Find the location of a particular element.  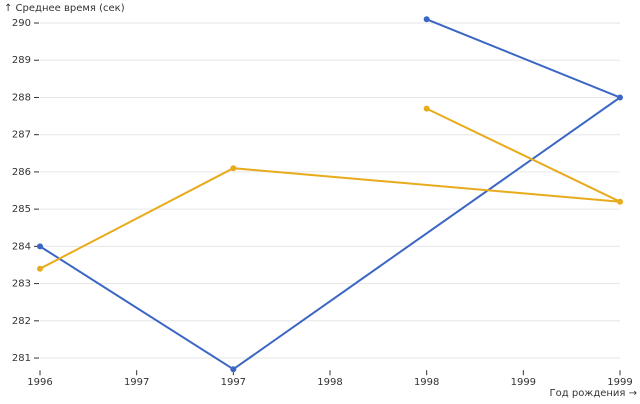

y-tick-label: 289 is located at coordinates (21, 60).